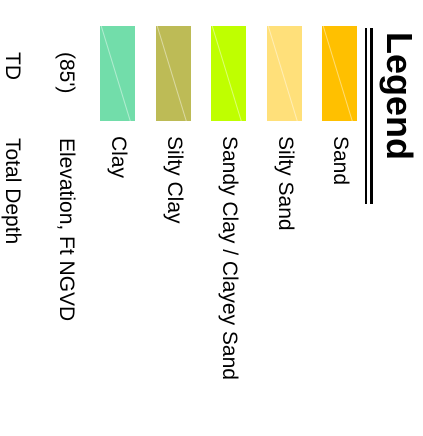 The height and width of the screenshot is (436, 423). What do you see at coordinates (284, 73) in the screenshot?
I see `silty-sand-swatch` at bounding box center [284, 73].